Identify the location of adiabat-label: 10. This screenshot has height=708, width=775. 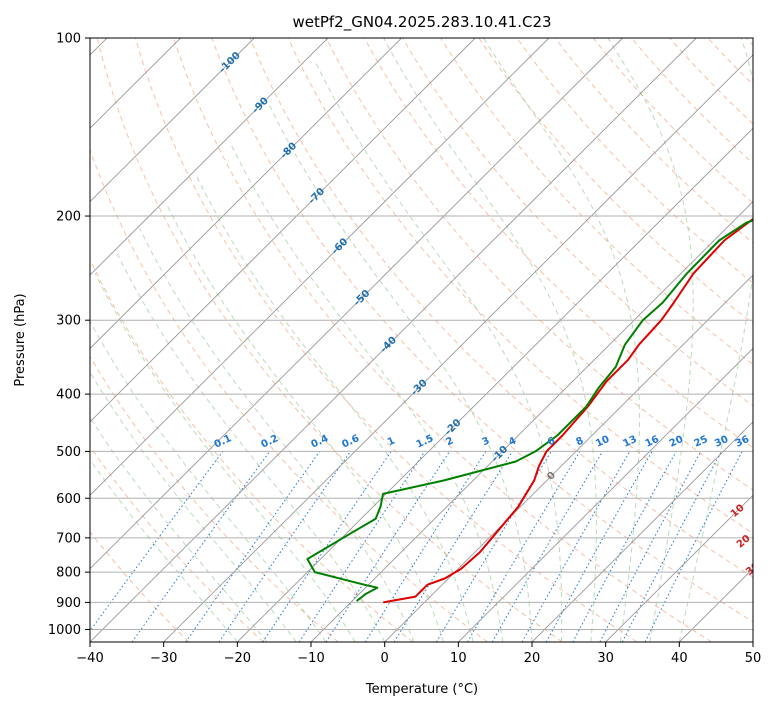
(738, 510).